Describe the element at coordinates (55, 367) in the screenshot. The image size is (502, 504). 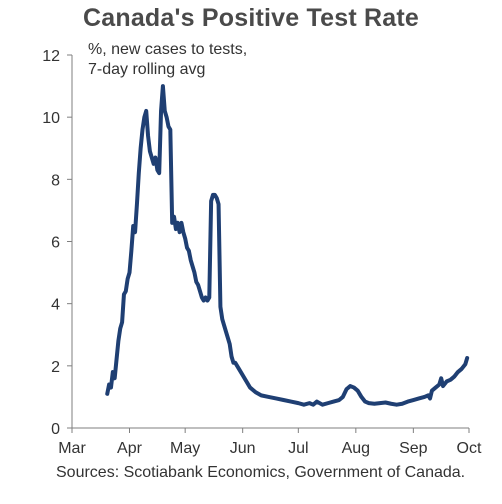
I see `y-tick-label: 2` at that location.